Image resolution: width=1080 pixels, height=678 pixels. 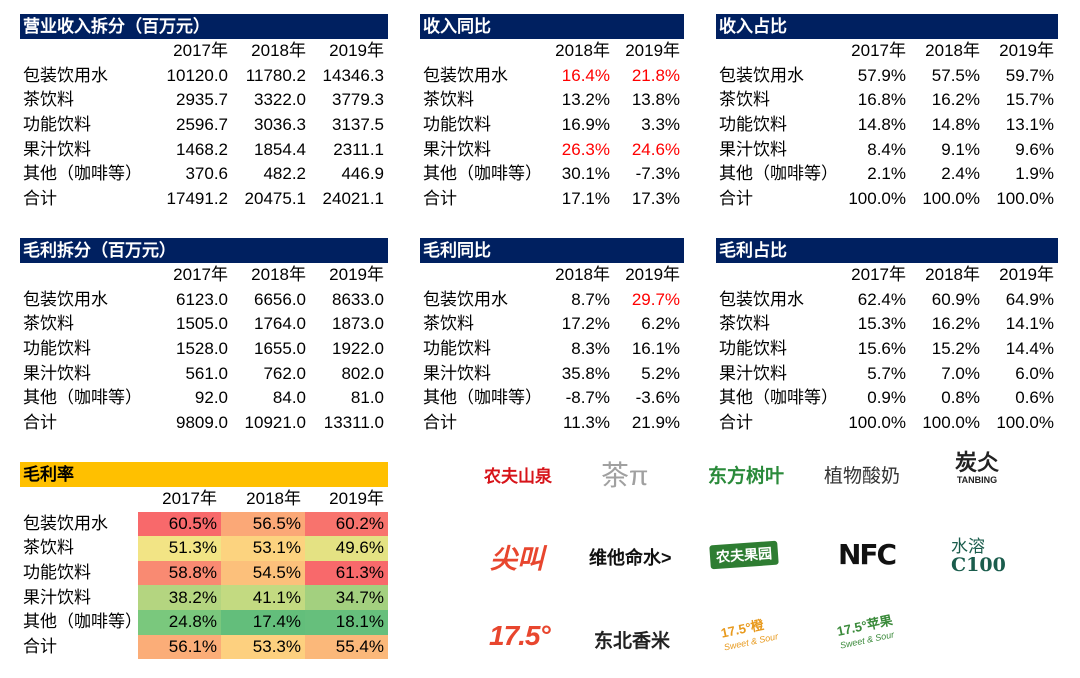 I want to click on apple-175-logo: 17.5°苹果 Sweet & Sour, so click(x=865, y=631).